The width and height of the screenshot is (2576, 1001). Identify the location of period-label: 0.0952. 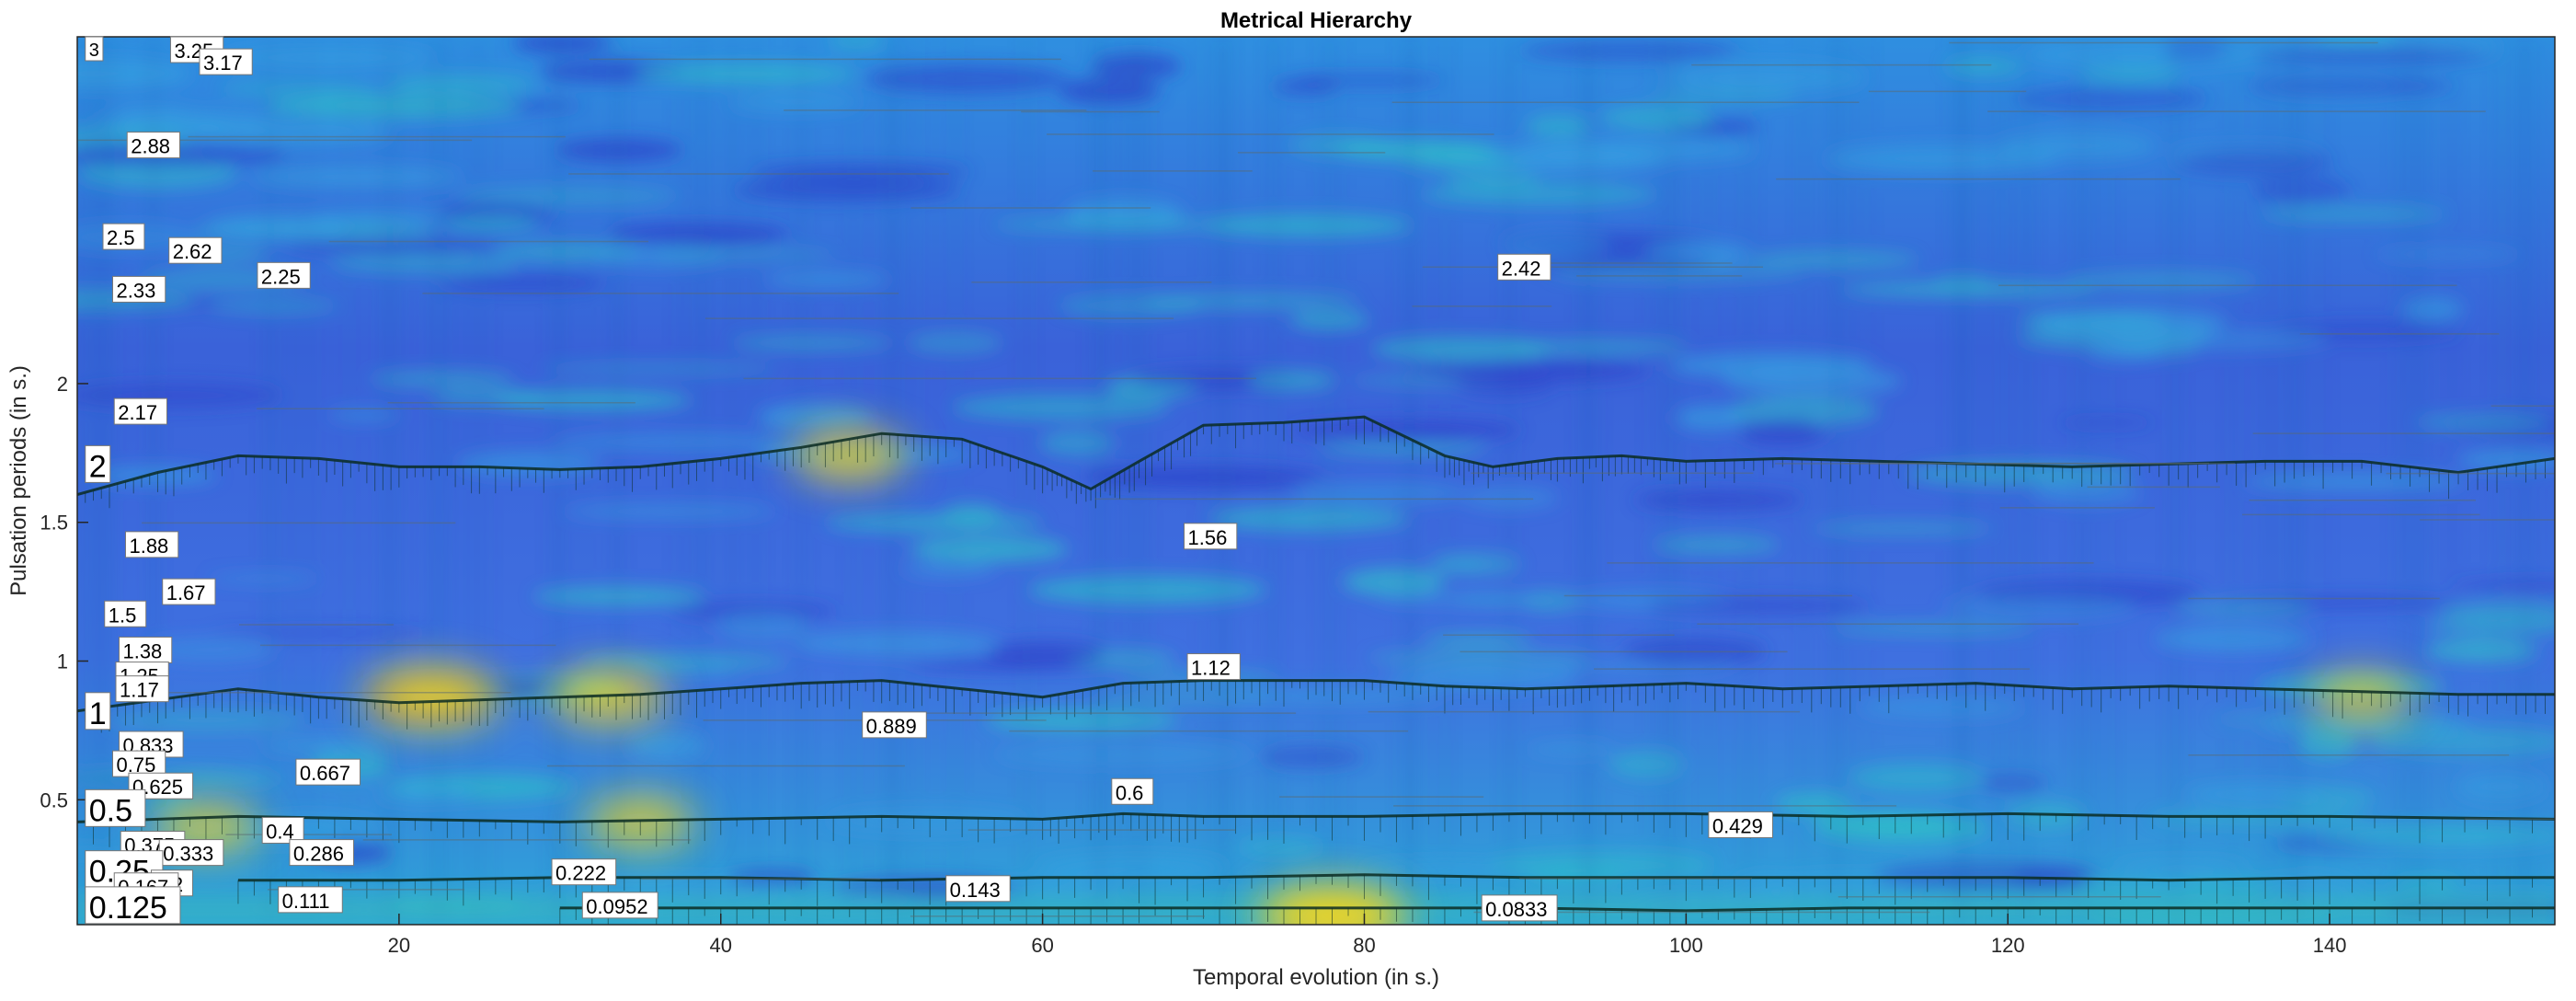
(619, 906).